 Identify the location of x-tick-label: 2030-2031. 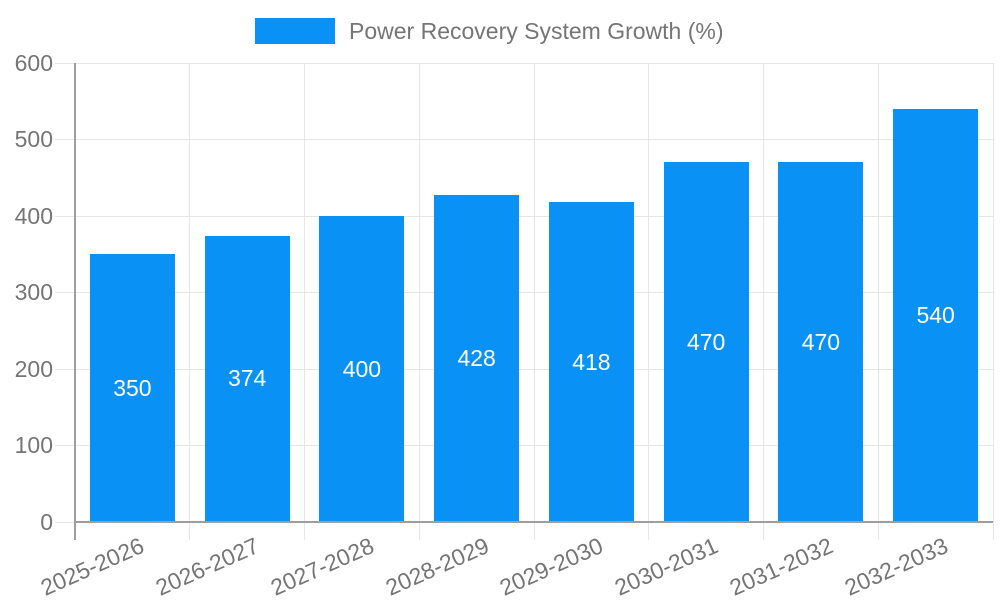
(666, 566).